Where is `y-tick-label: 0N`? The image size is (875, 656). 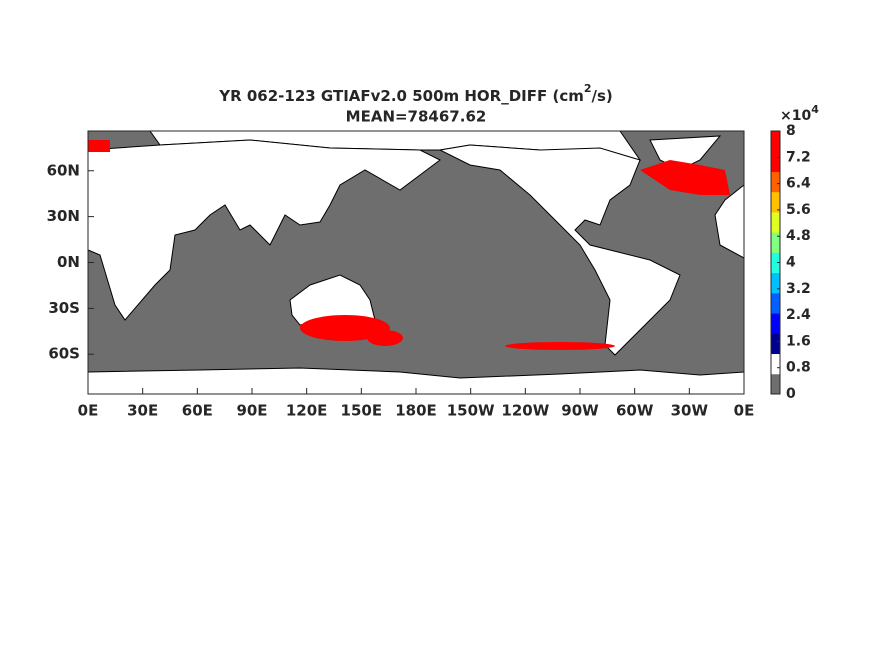 y-tick-label: 0N is located at coordinates (68, 262).